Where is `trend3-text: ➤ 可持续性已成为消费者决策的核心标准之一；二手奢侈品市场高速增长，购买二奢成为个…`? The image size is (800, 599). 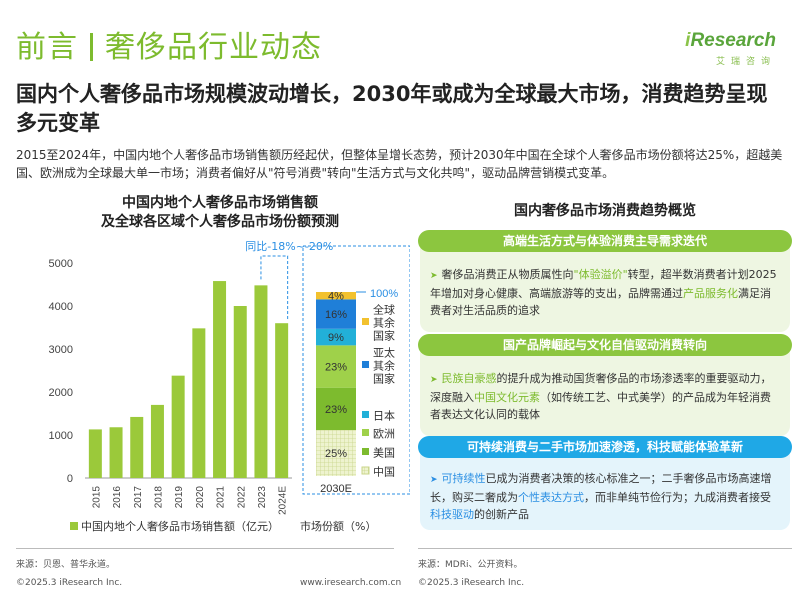
trend3-text: ➤ 可持续性已成为消费者决策的核心标准之一；二手奢侈品市场高速增长，购买二奢成为个… is located at coordinates (601, 496).